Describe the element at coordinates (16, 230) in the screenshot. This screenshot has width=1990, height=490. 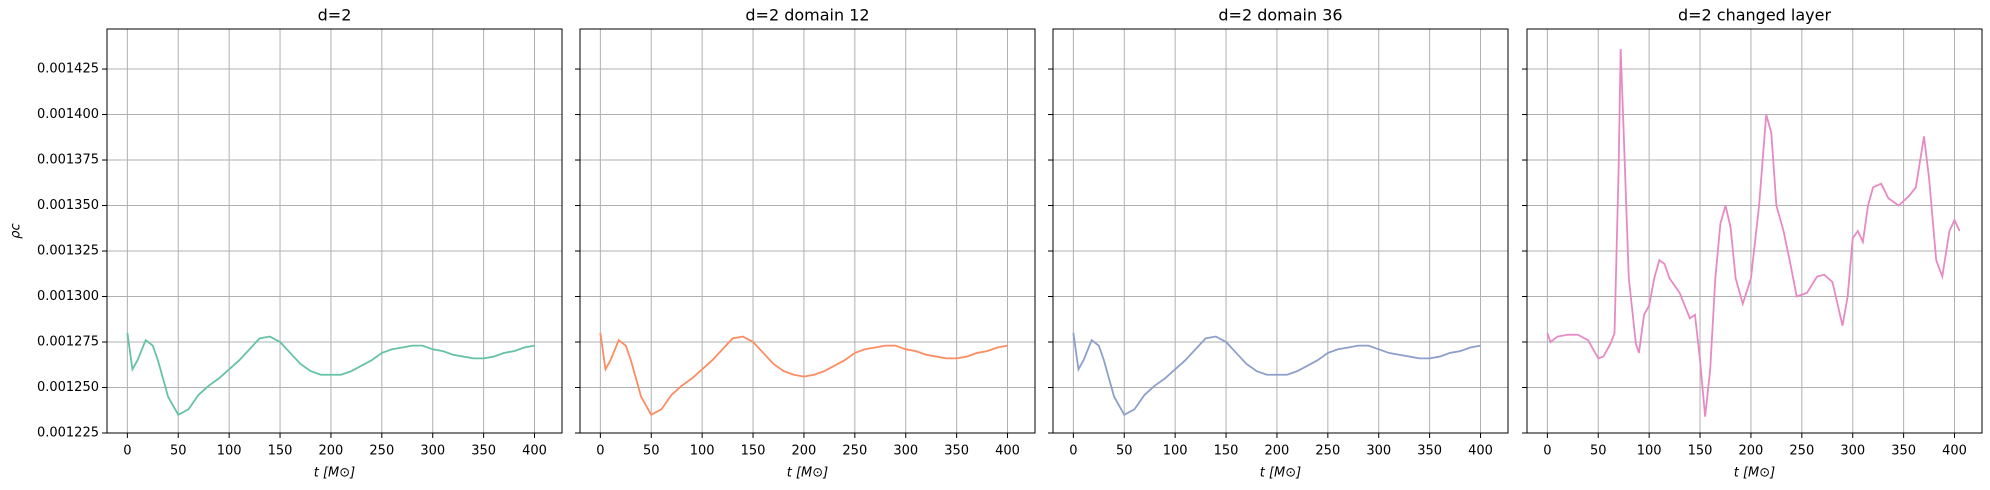
I see `y-axis-label: ρc` at that location.